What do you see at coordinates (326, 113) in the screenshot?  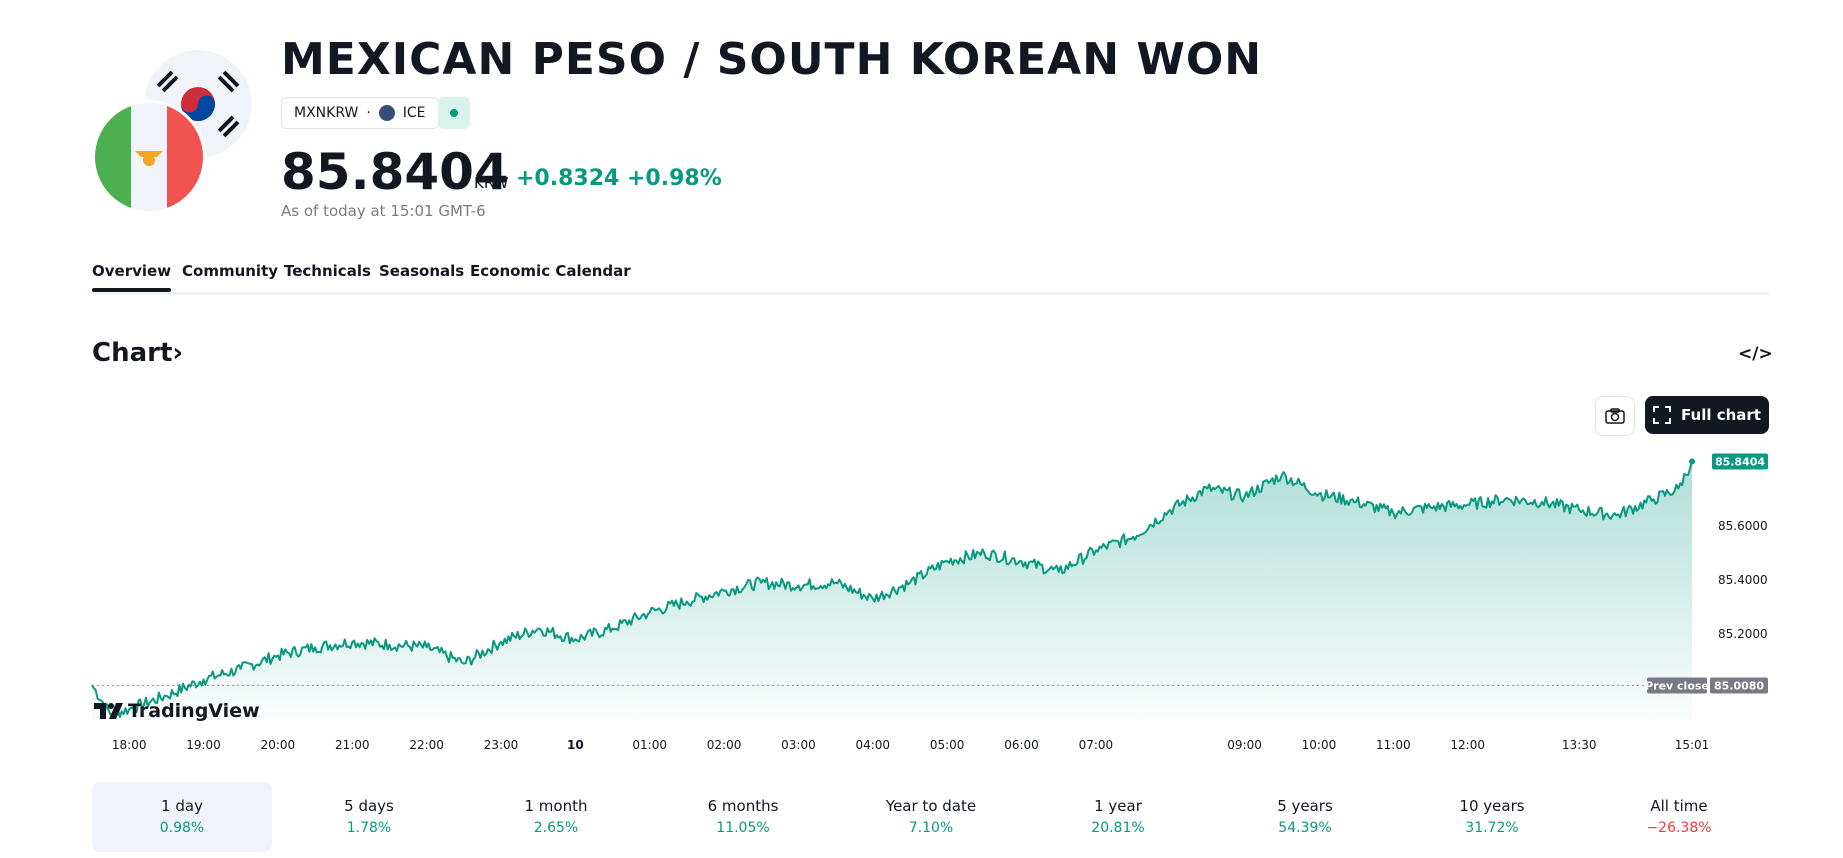 I see `symbol-label: MXNKRW` at bounding box center [326, 113].